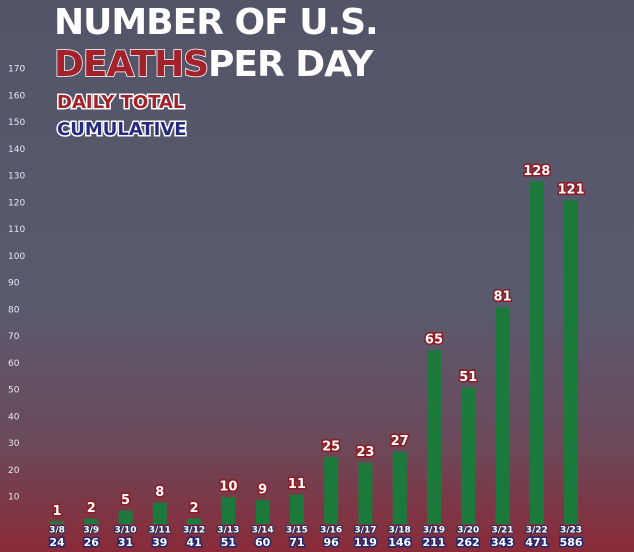  Describe the element at coordinates (131, 64) in the screenshot. I see `title-highlight: DEATHS` at that location.